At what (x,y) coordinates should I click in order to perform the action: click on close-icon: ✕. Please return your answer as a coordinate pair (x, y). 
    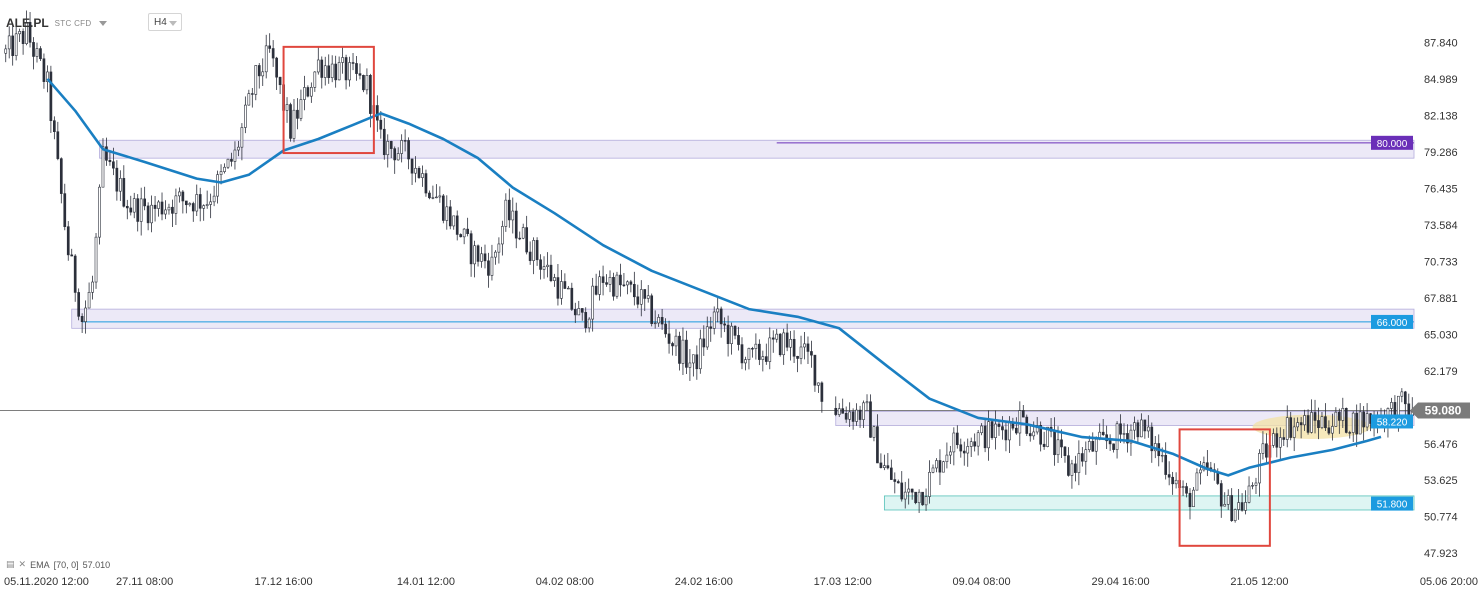
    Looking at the image, I should click on (22, 564).